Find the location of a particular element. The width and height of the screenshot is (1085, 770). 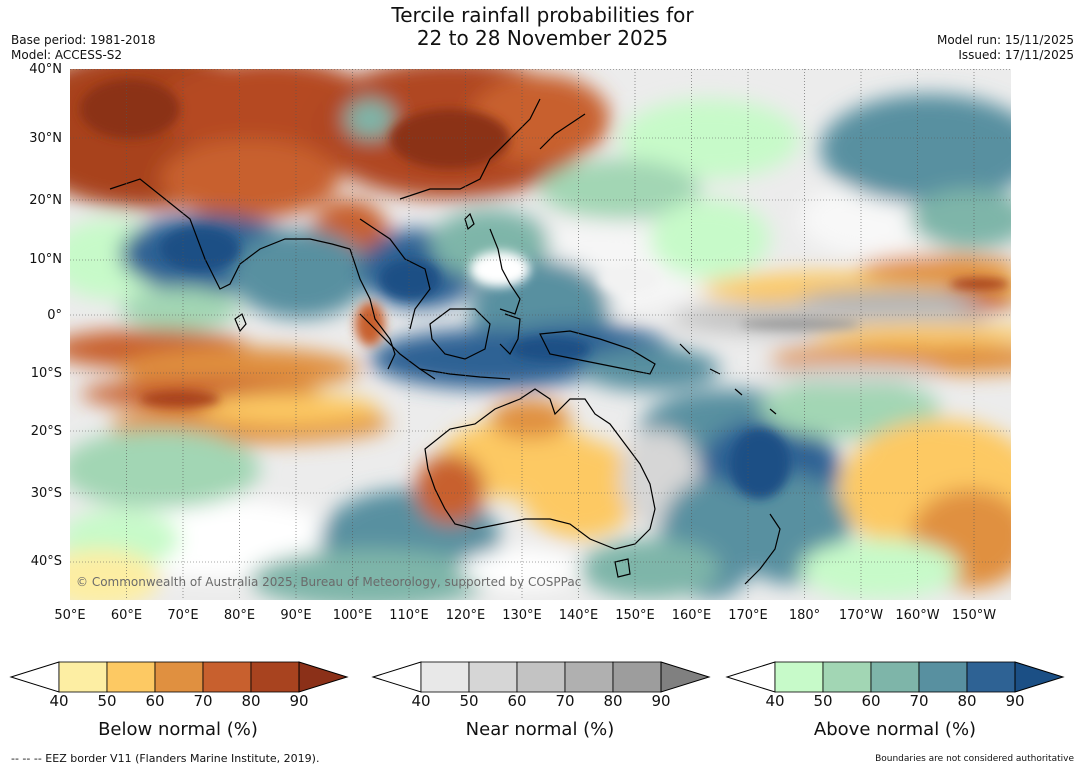

model-info: Base period: 1981-2018 Model: ACCESS-S2 is located at coordinates (83, 48).